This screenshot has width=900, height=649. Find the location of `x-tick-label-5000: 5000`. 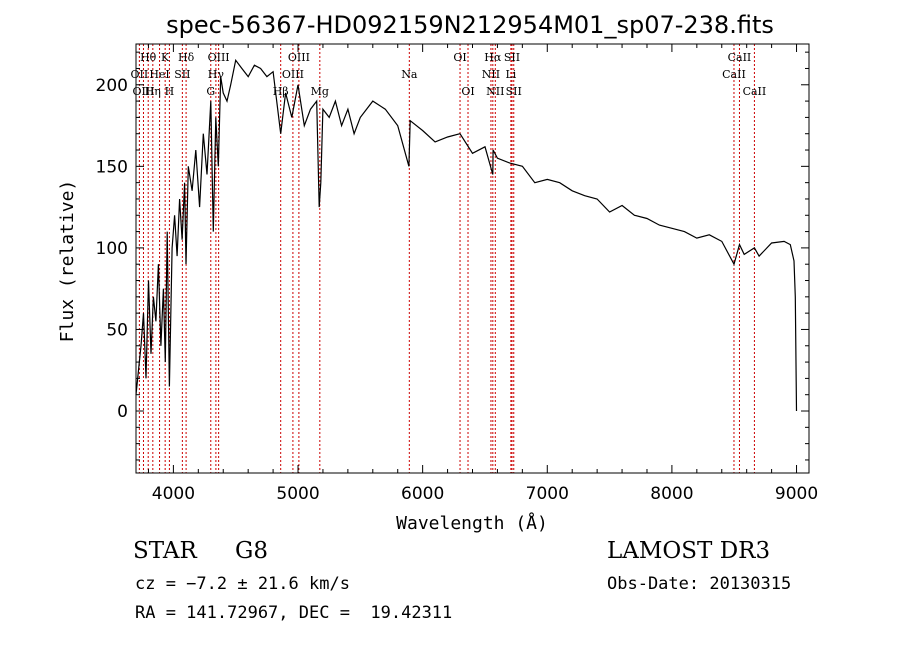

x-tick-label-5000: 5000 is located at coordinates (297, 494).